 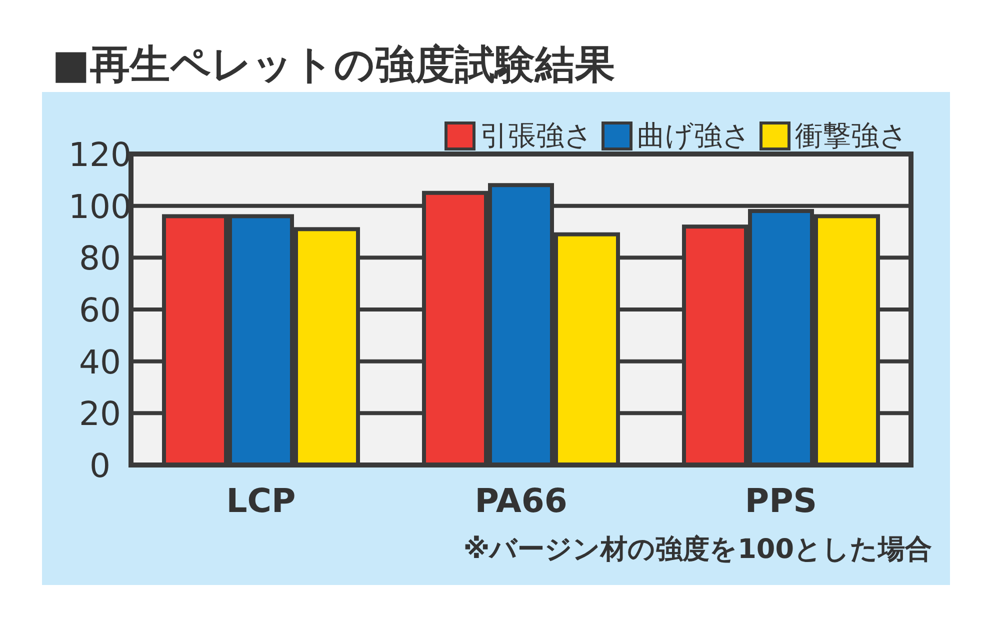 What do you see at coordinates (333, 65) in the screenshot?
I see `chart-title: ■再生ペレットの強度試験結果` at bounding box center [333, 65].